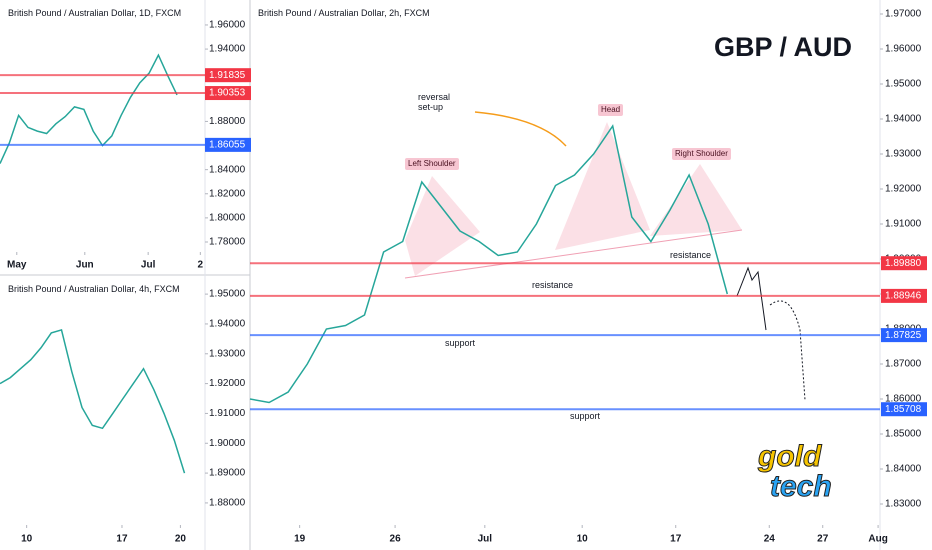 This screenshot has width=932, height=550. I want to click on x-tick-label: 2, so click(201, 265).